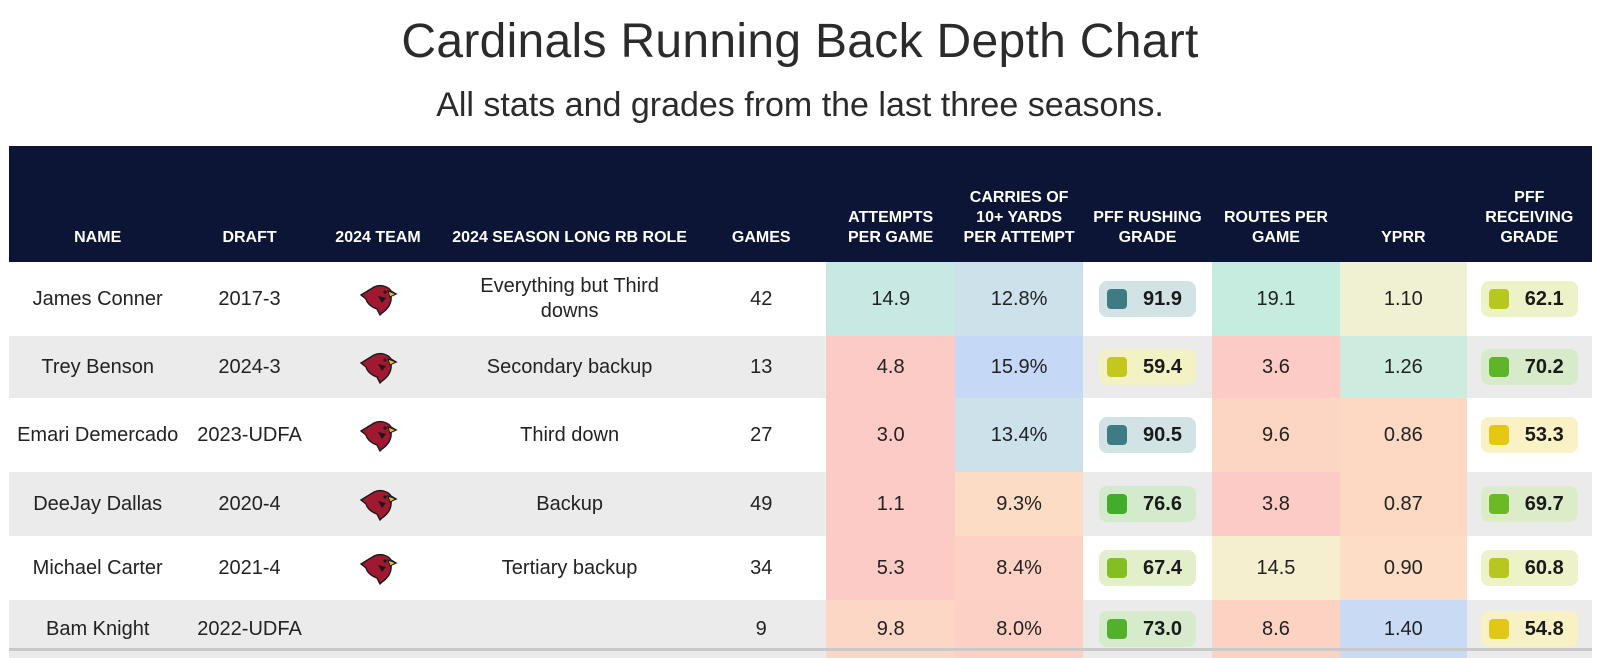  Describe the element at coordinates (1162, 434) in the screenshot. I see `grade-value: 90.5` at that location.